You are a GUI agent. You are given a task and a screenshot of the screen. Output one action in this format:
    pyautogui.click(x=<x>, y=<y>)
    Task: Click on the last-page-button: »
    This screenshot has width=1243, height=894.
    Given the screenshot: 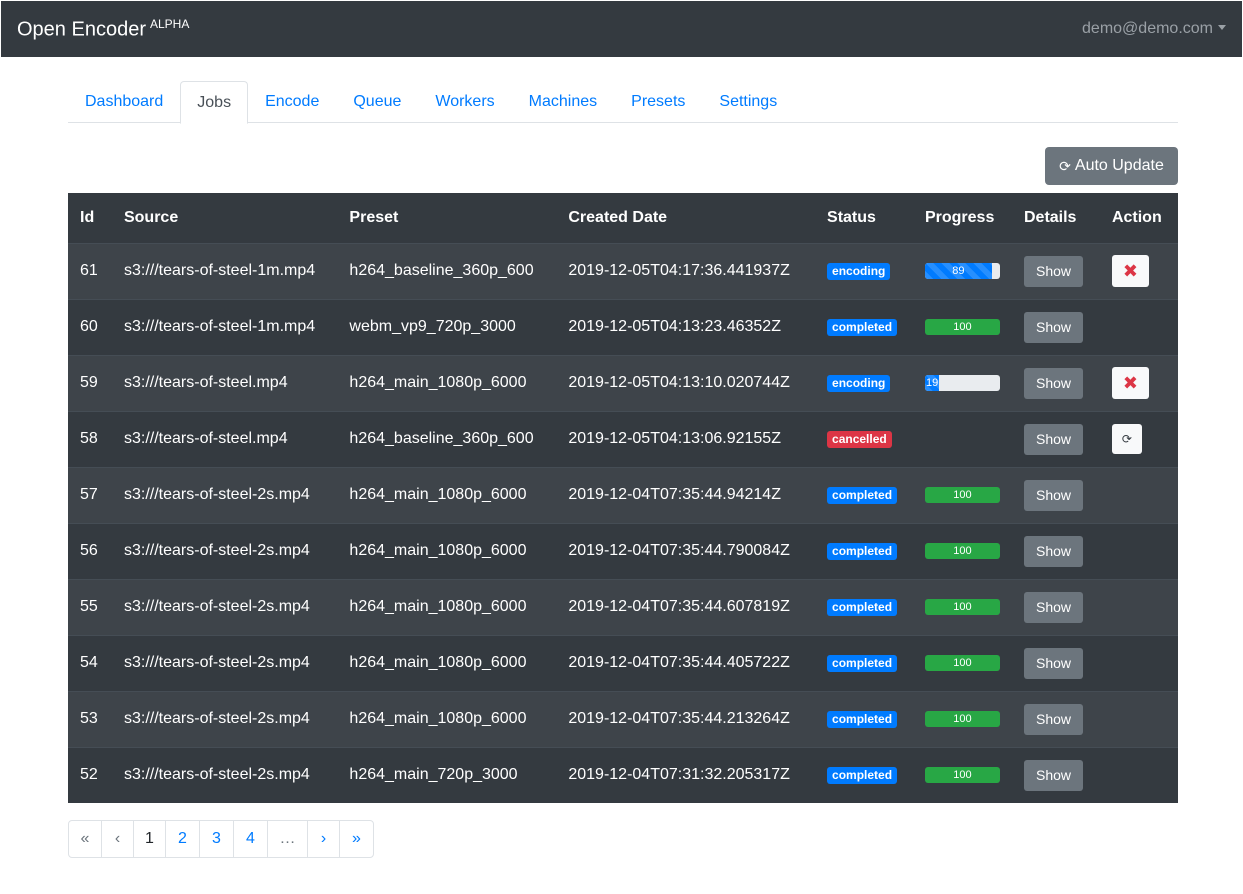 What is the action you would take?
    pyautogui.click(x=356, y=839)
    